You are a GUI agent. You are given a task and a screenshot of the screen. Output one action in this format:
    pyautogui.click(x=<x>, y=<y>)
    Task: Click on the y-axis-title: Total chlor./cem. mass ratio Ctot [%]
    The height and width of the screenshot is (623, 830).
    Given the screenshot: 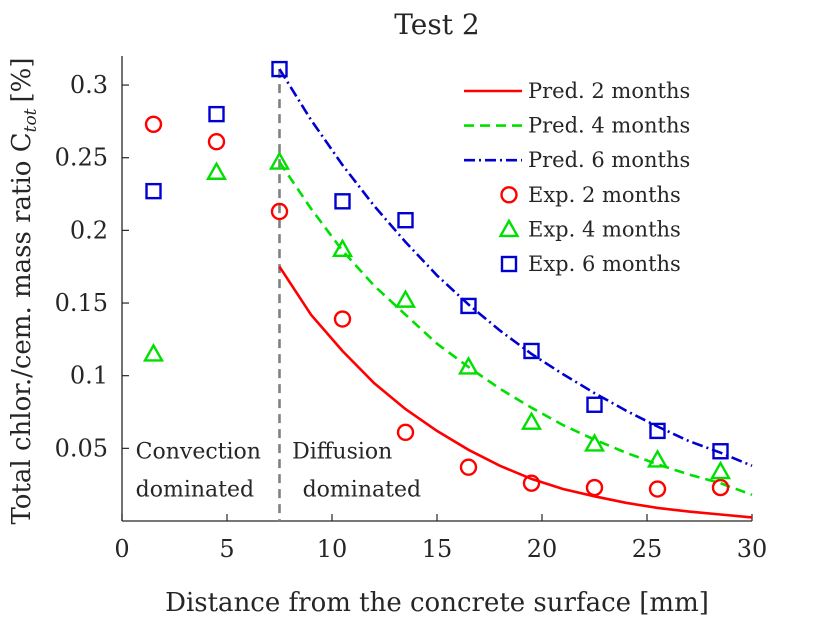 What is the action you would take?
    pyautogui.click(x=24, y=290)
    